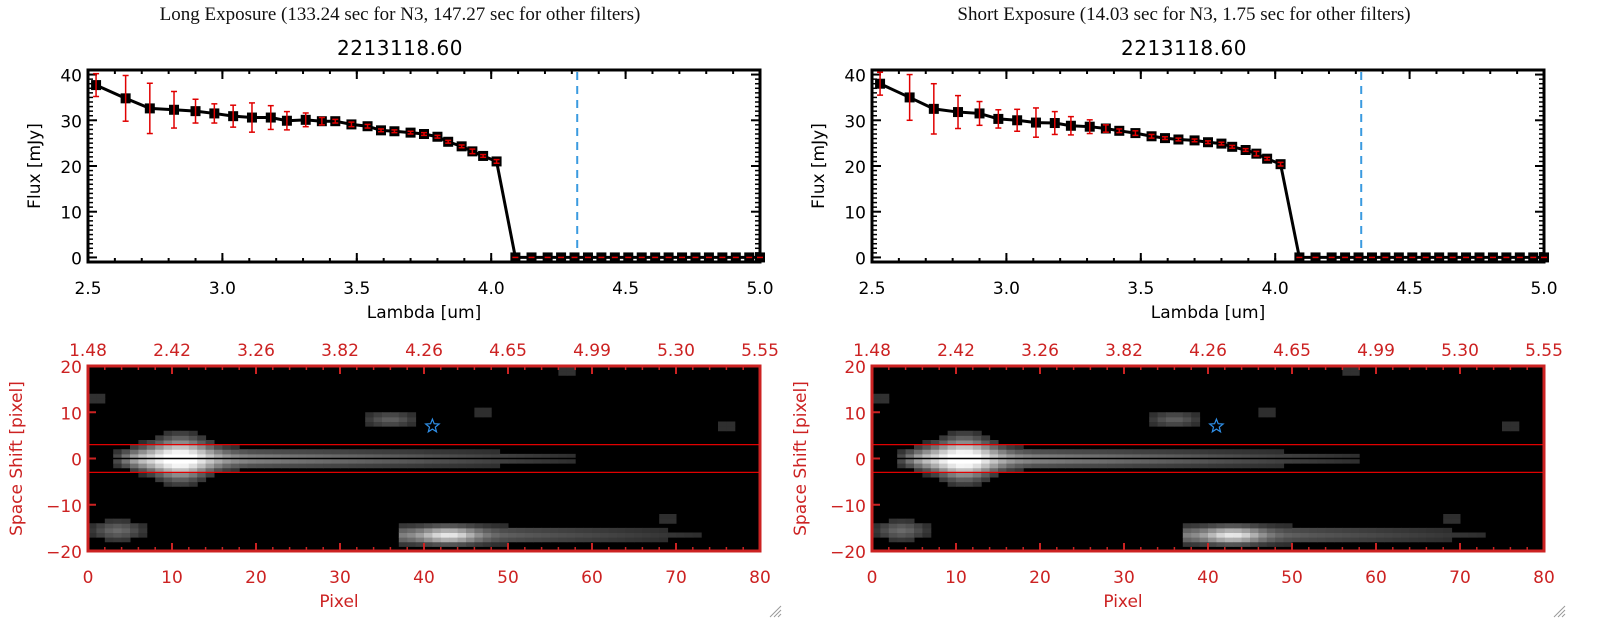 This screenshot has width=1600, height=630. I want to click on x-tick-label: 0, so click(88, 578).